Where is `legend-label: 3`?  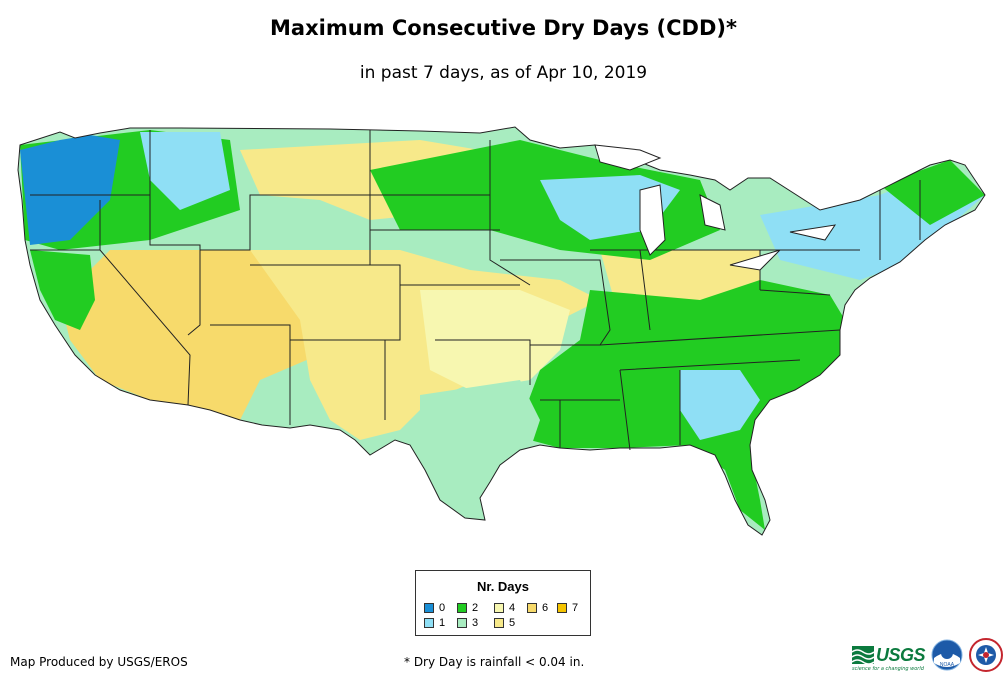
legend-label: 3 is located at coordinates (475, 623).